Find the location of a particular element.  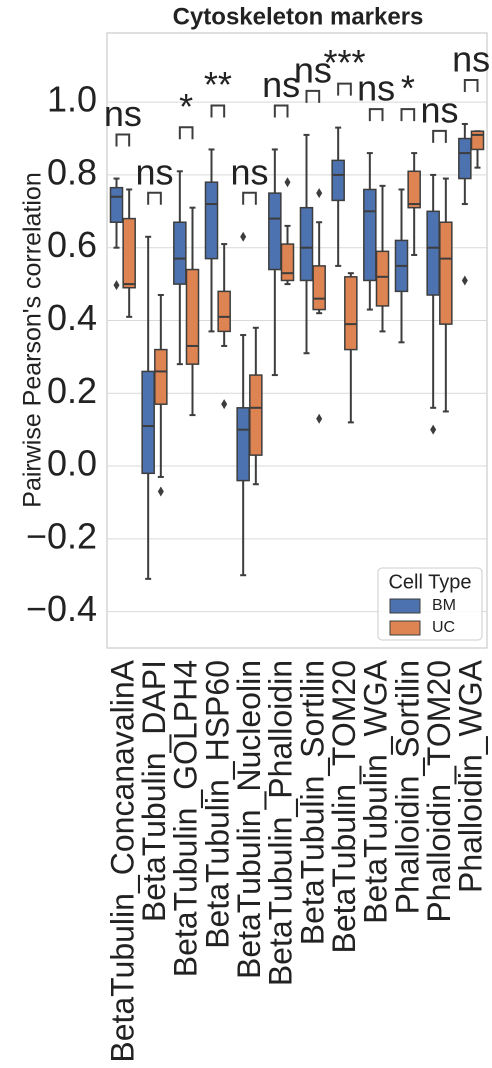

y-tick-label: −0.4 is located at coordinates (61, 608).